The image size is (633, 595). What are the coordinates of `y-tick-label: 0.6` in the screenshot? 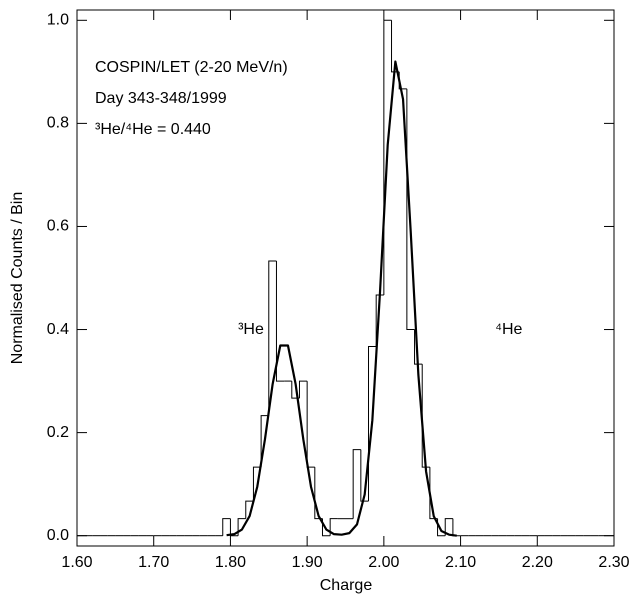 It's located at (58, 226).